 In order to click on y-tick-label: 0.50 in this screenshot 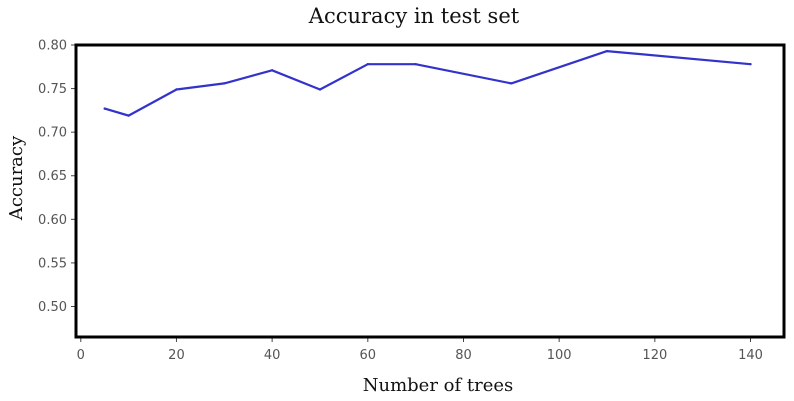, I will do `click(52, 307)`.